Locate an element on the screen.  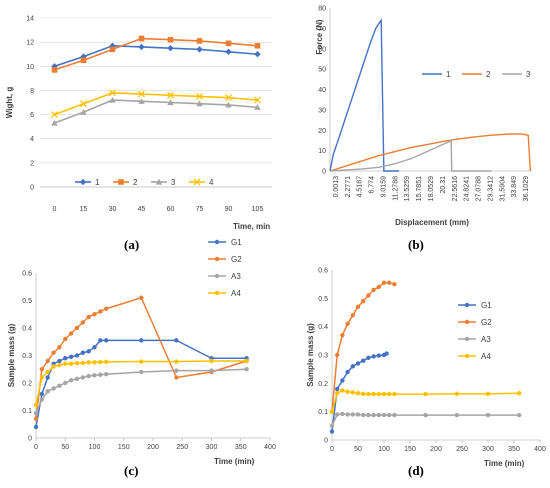
x-tick-label-b: 20.31 is located at coordinates (443, 185).